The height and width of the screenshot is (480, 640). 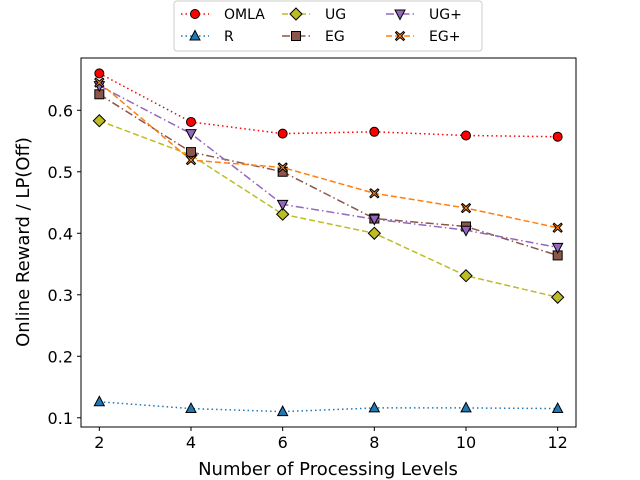 I want to click on x-tick-label: 4, so click(x=191, y=442).